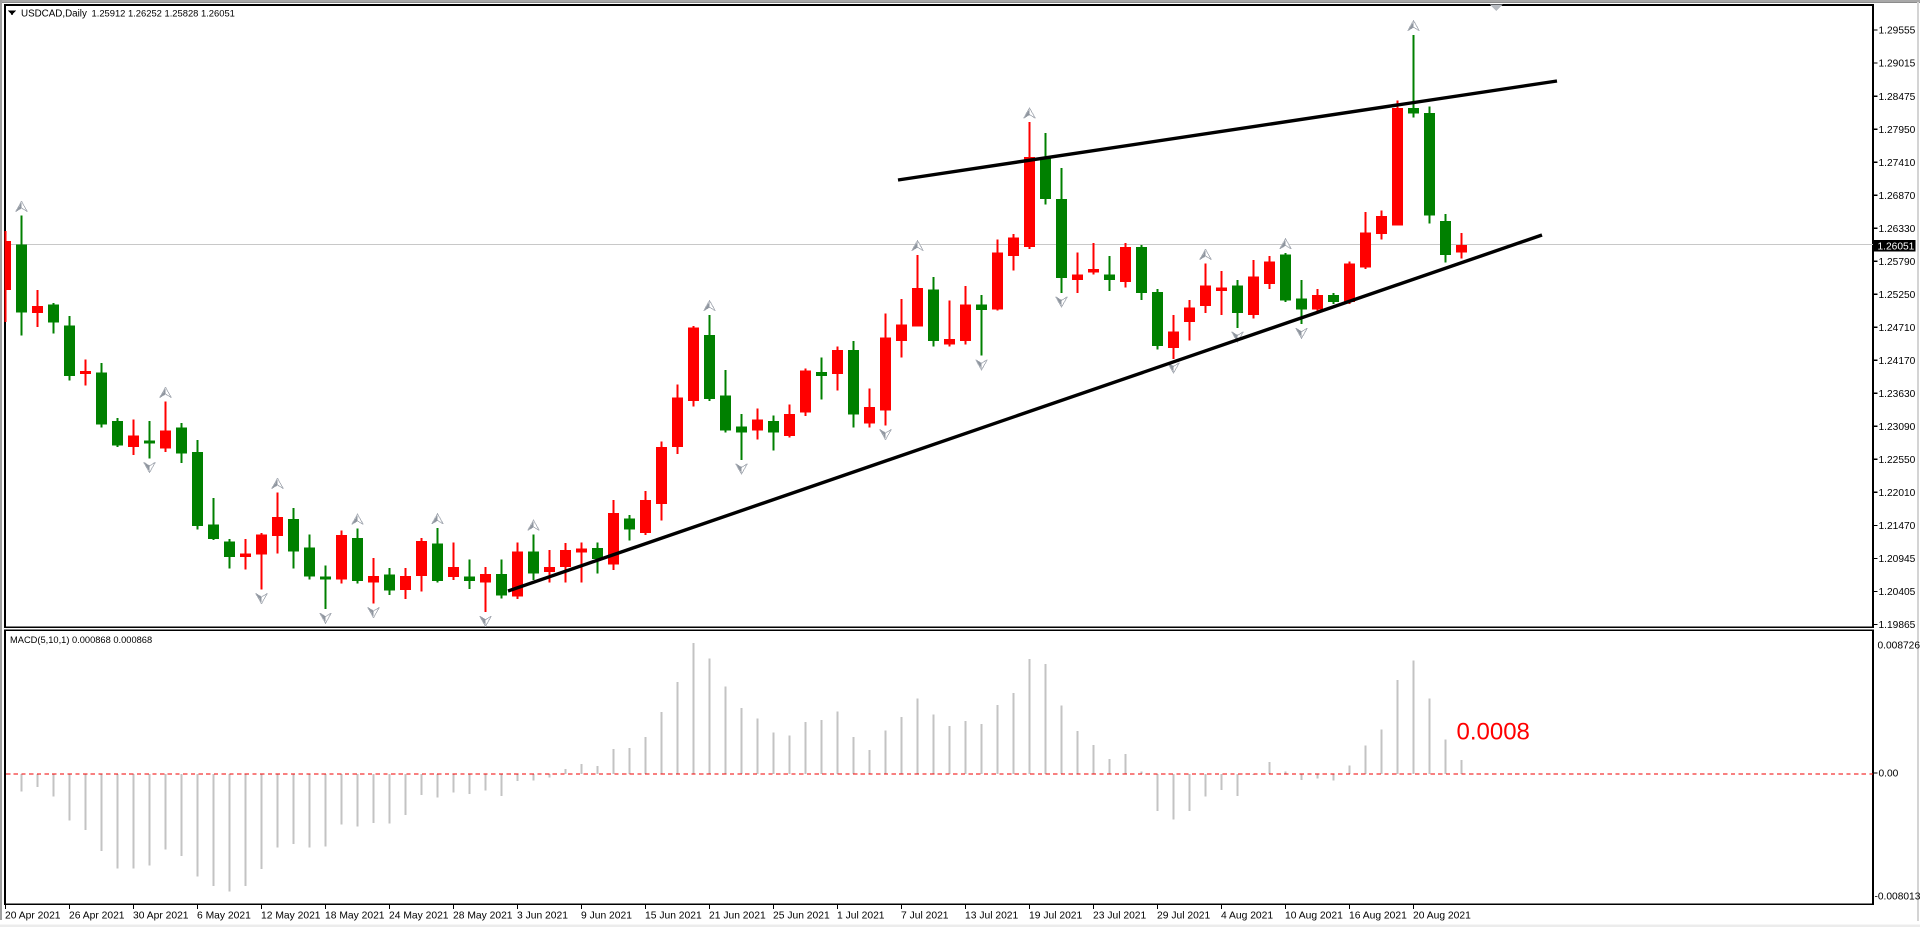 The height and width of the screenshot is (927, 1920). What do you see at coordinates (992, 916) in the screenshot?
I see `svg-text: 13 Jul 2021` at bounding box center [992, 916].